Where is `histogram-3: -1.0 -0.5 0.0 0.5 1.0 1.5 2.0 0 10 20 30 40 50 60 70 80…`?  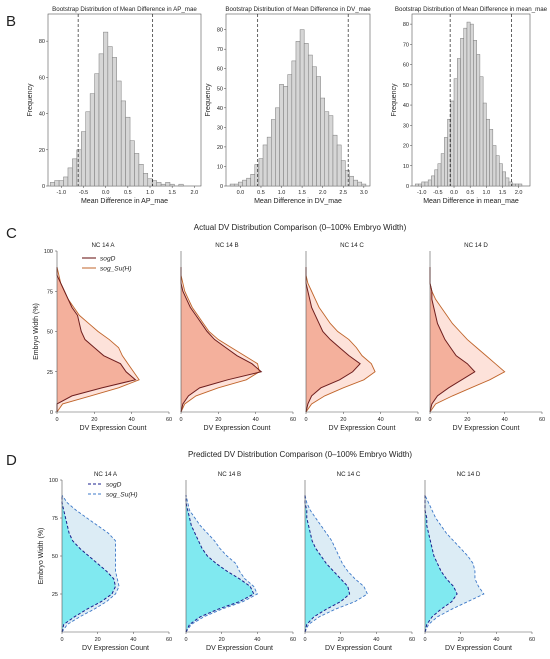
histogram-3: -1.0 -0.5 0.0 0.5 1.0 1.5 2.0 0 10 20 30 40 50 60 70 80… is located at coordinates (469, 105).